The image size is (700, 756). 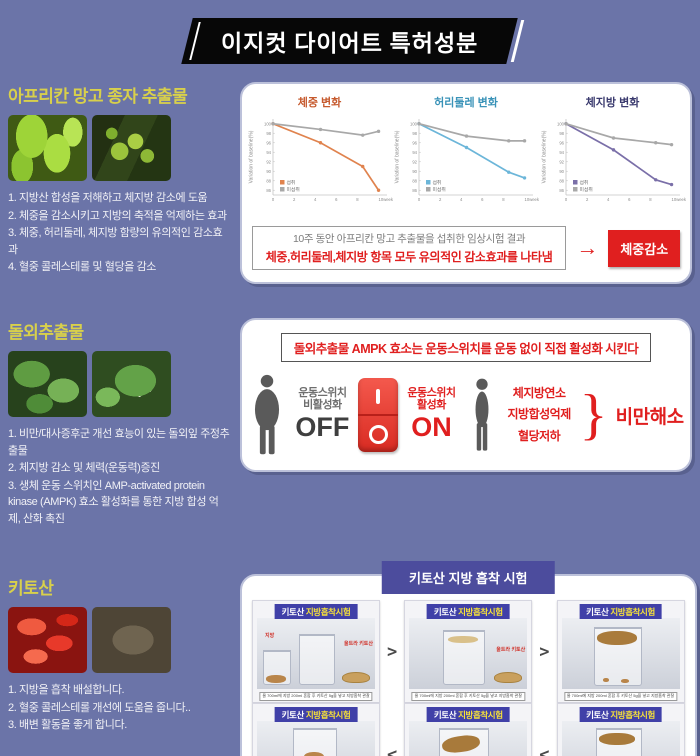 What do you see at coordinates (378, 397) in the screenshot?
I see `switch-on-position` at bounding box center [378, 397].